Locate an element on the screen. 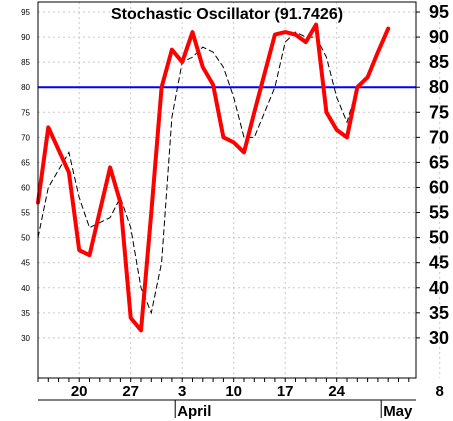  y-tick-label-left: 45 is located at coordinates (25, 263).